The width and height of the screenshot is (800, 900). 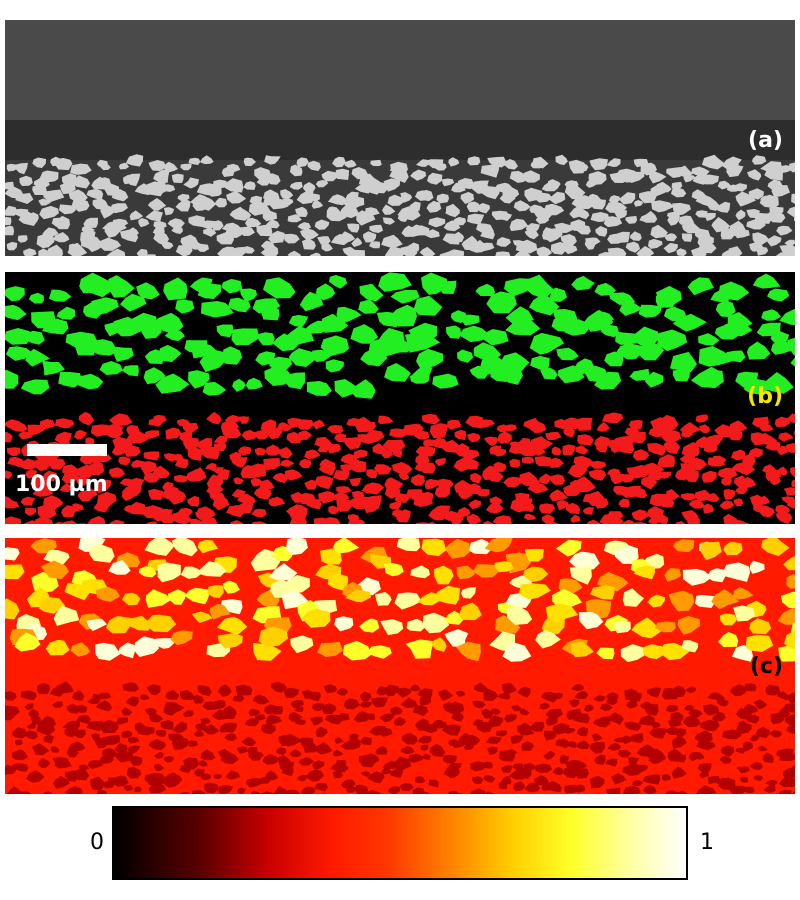 What do you see at coordinates (61, 484) in the screenshot?
I see `scale-bar-label: 100 µm` at bounding box center [61, 484].